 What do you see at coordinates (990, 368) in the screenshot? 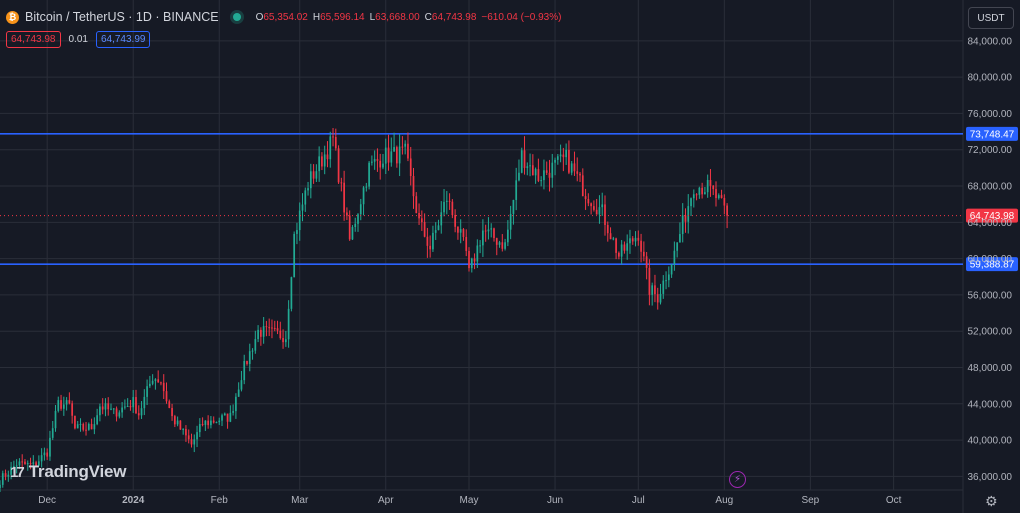
I see `price-axis-label: 48,000.00` at bounding box center [990, 368].